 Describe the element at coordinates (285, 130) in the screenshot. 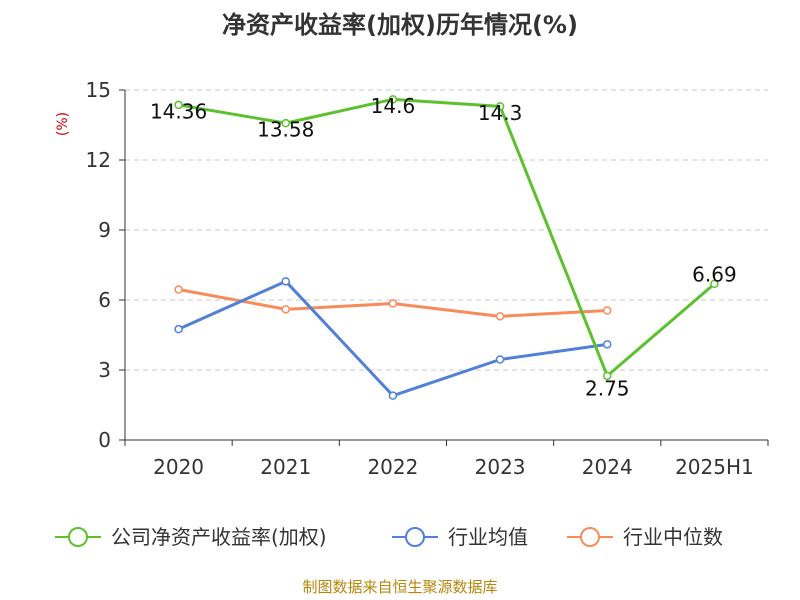

I see `data-label: 13.58` at that location.